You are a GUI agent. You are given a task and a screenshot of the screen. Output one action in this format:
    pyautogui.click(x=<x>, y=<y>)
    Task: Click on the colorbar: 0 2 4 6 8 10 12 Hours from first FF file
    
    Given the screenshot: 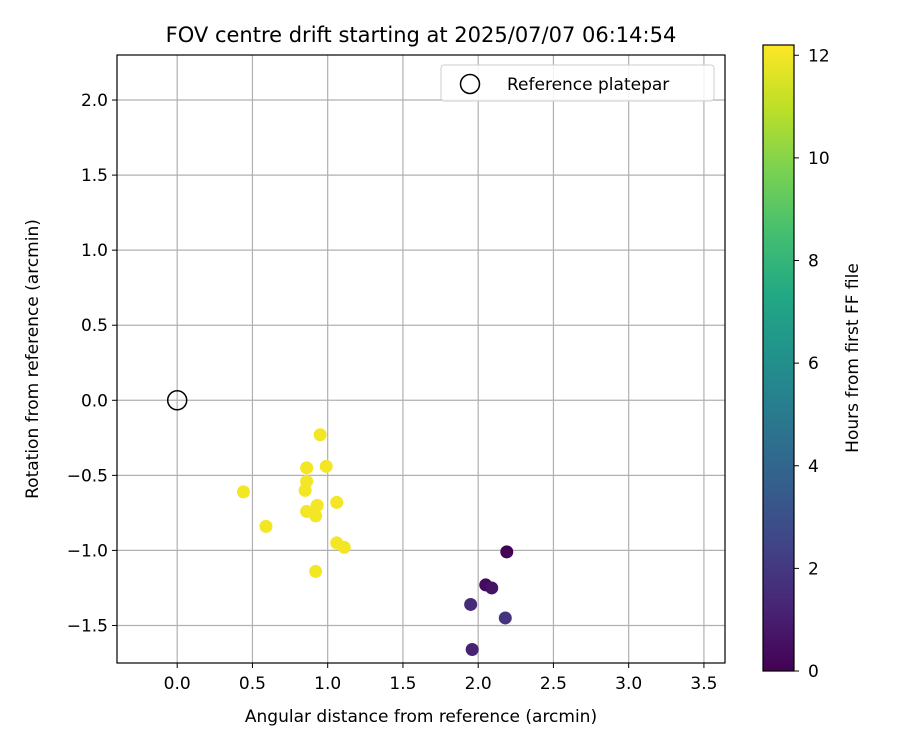 What is the action you would take?
    pyautogui.click(x=812, y=363)
    